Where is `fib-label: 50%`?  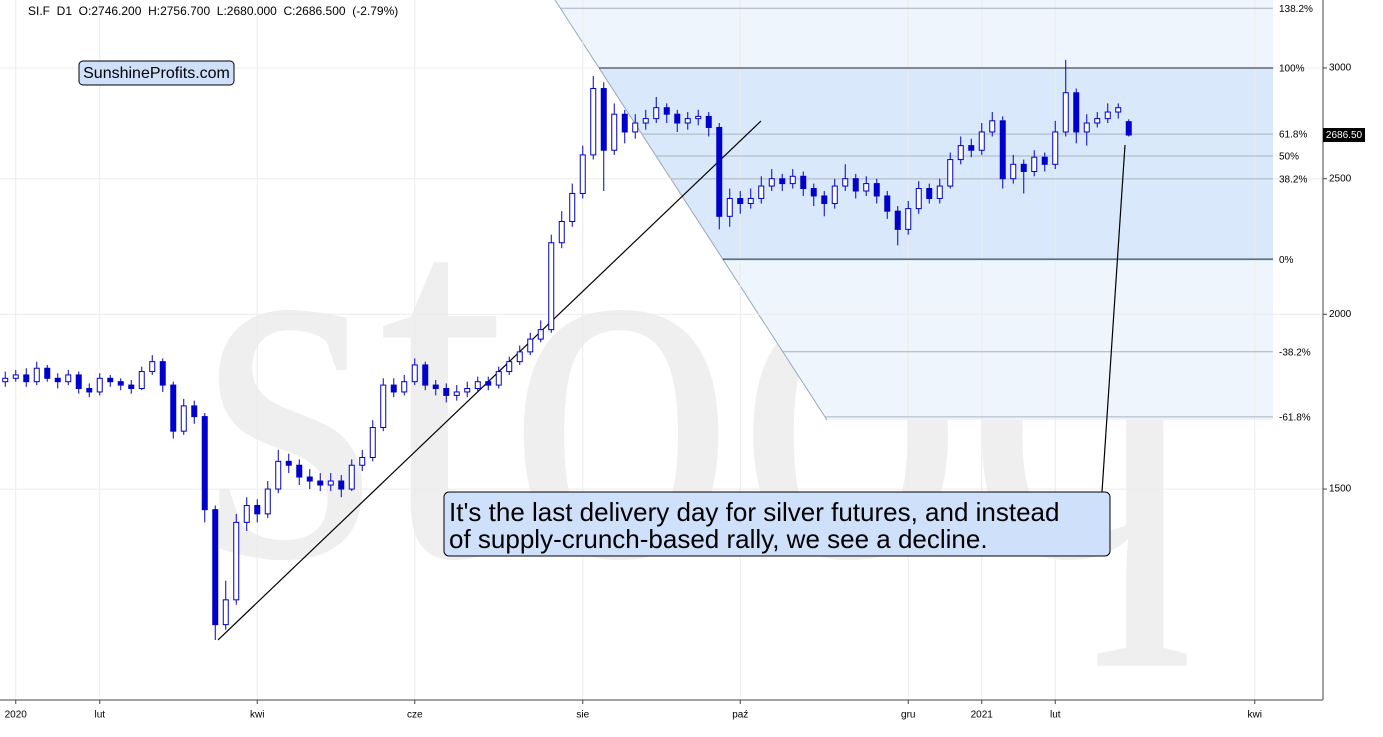 fib-label: 50% is located at coordinates (1289, 157).